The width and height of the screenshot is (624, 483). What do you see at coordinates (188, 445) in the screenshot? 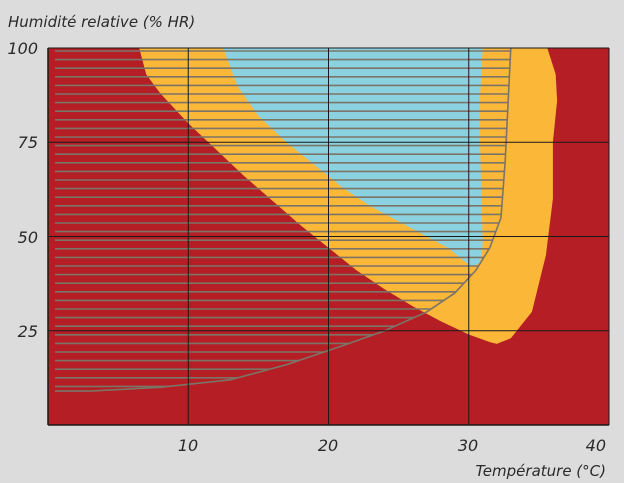
I see `x-tick-label: 10` at bounding box center [188, 445].